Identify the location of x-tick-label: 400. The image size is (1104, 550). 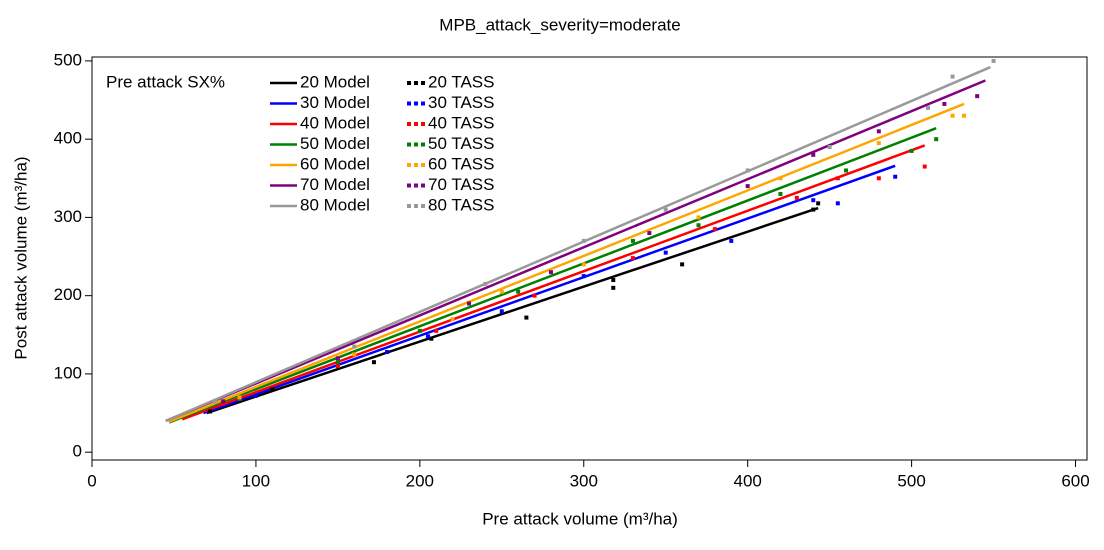
(747, 480).